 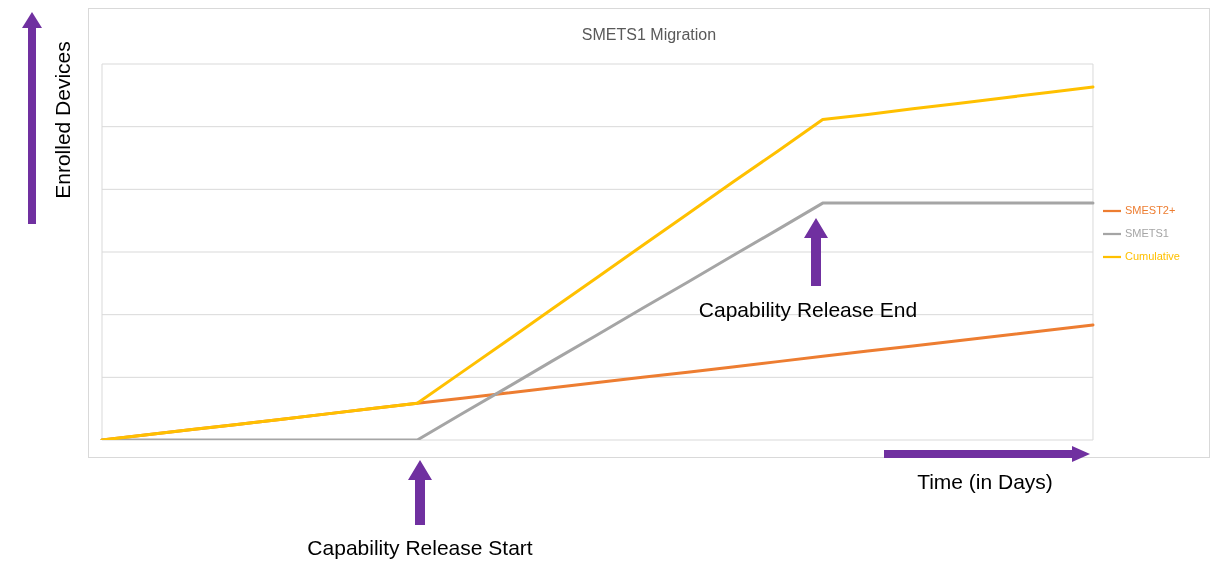 What do you see at coordinates (1150, 209) in the screenshot?
I see `legend-label: SMEST2+` at bounding box center [1150, 209].